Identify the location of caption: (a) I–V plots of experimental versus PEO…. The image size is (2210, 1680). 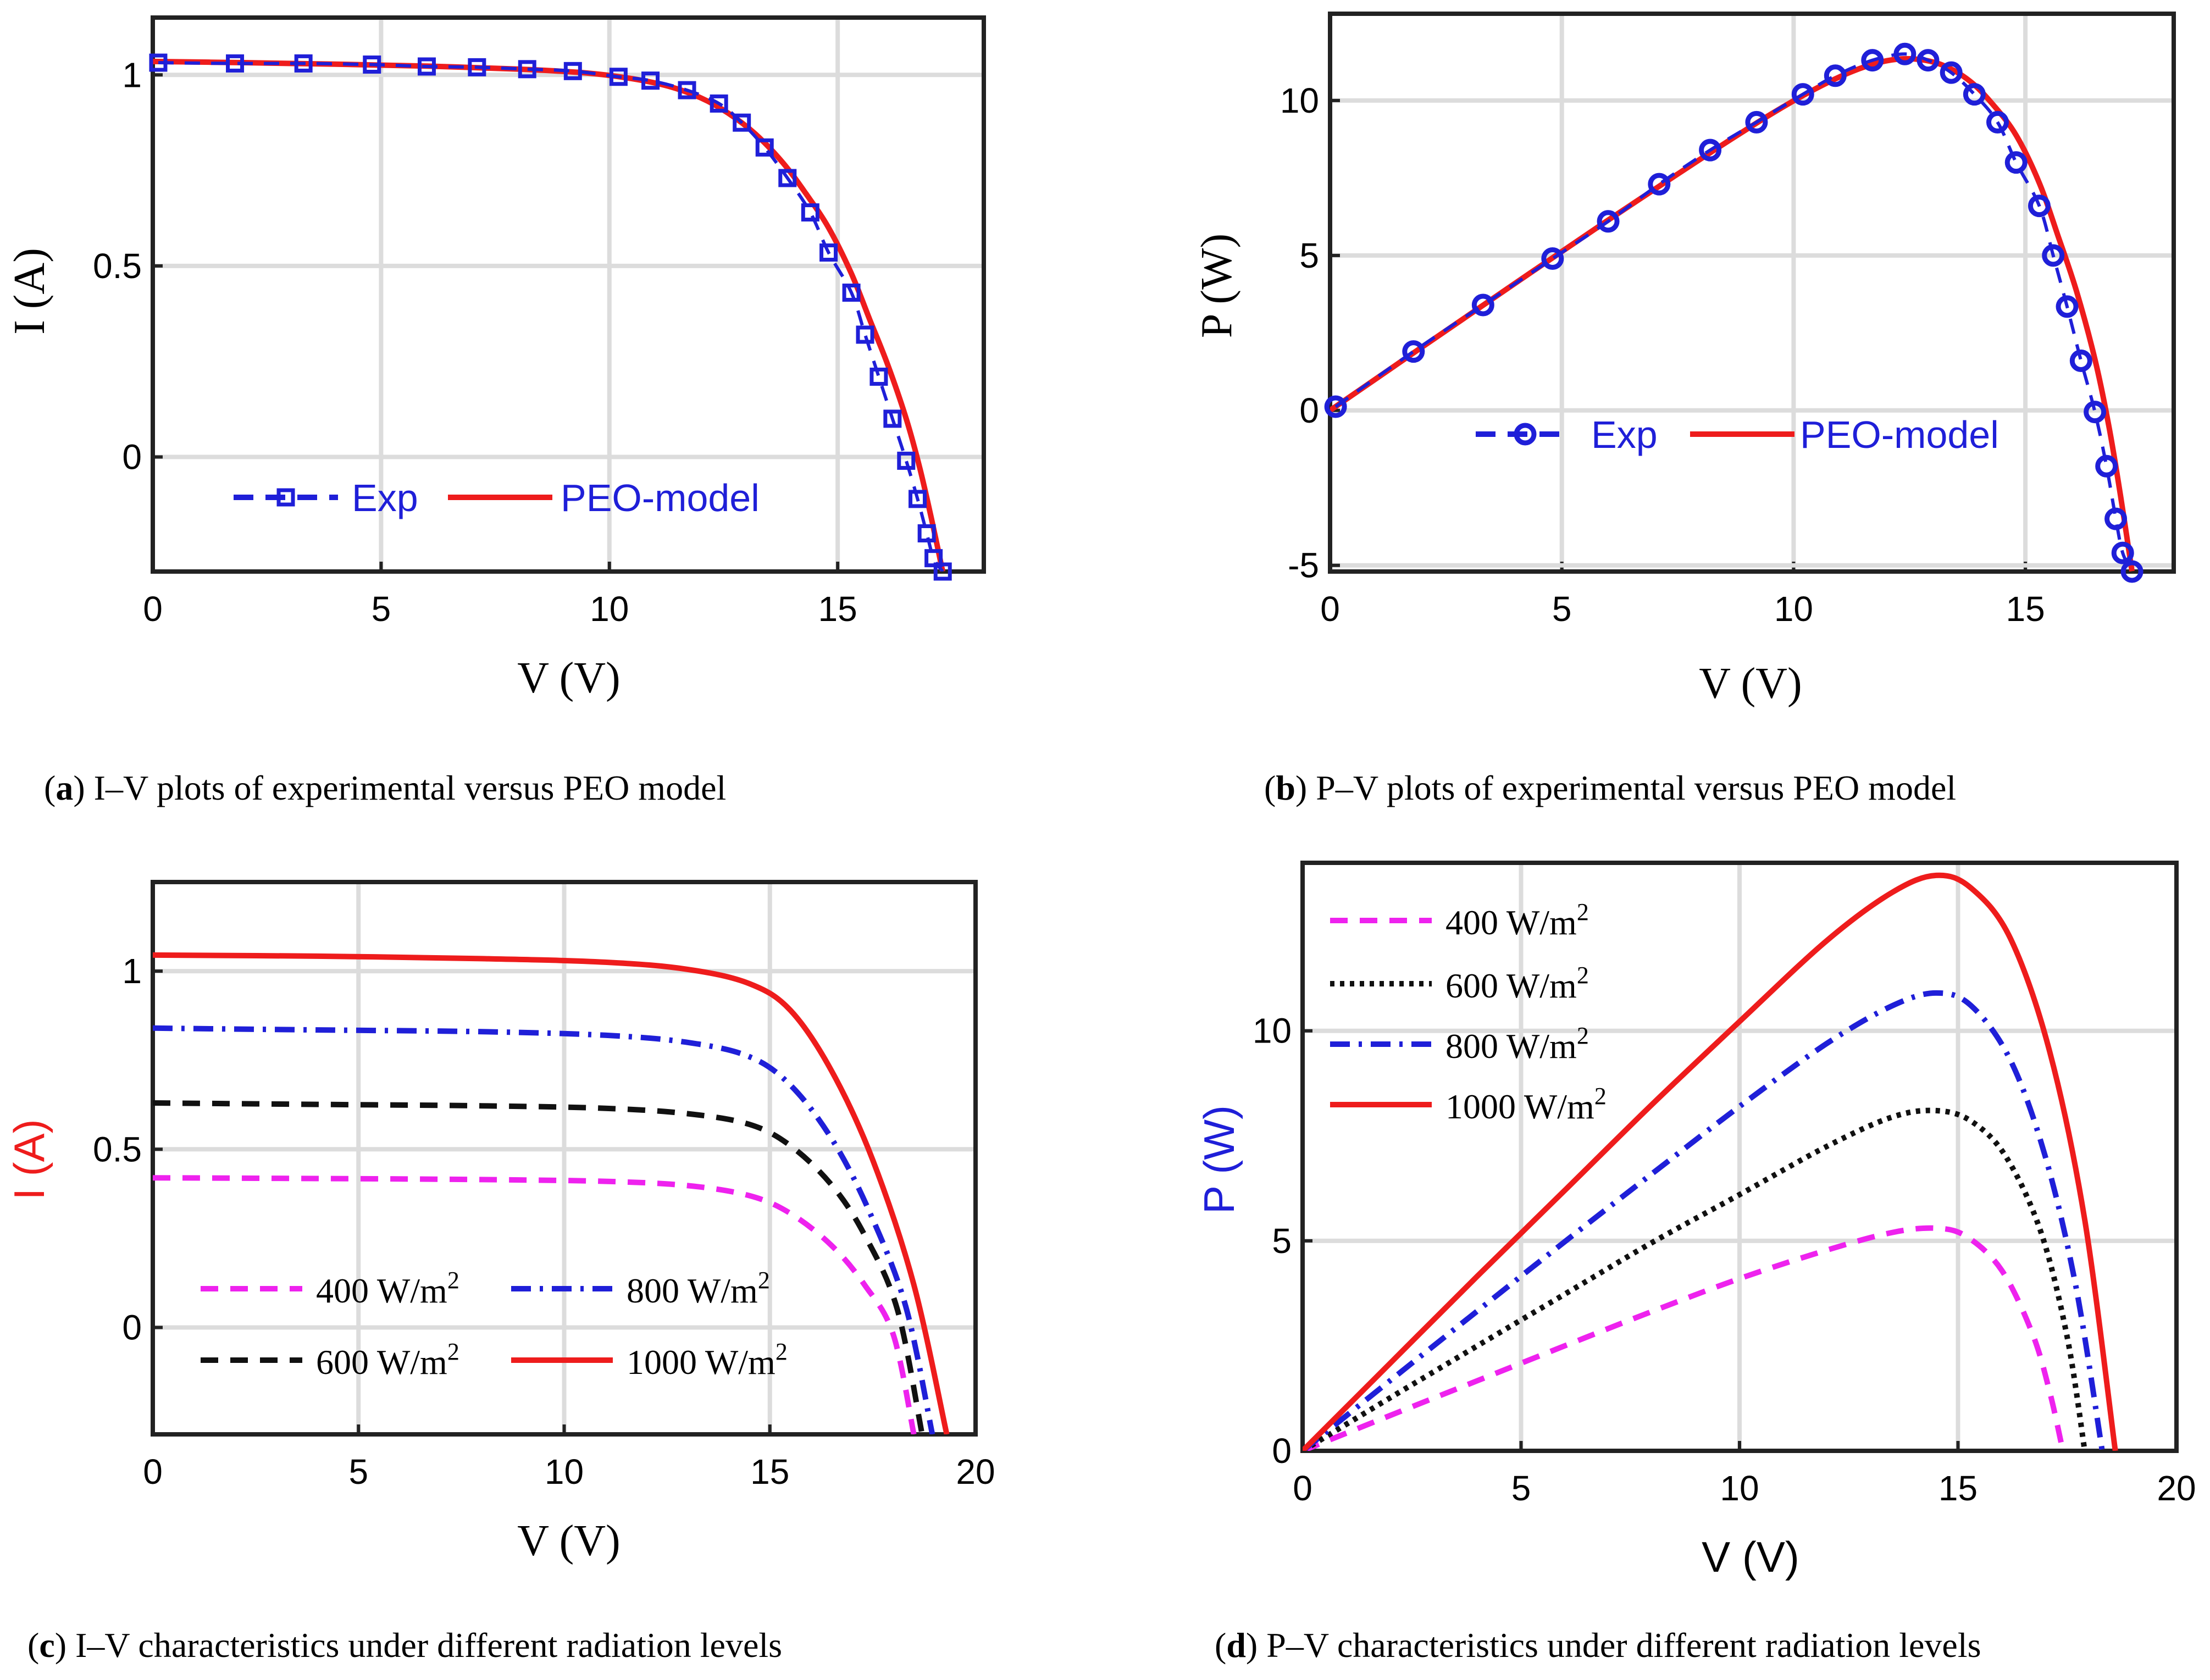
(385, 787).